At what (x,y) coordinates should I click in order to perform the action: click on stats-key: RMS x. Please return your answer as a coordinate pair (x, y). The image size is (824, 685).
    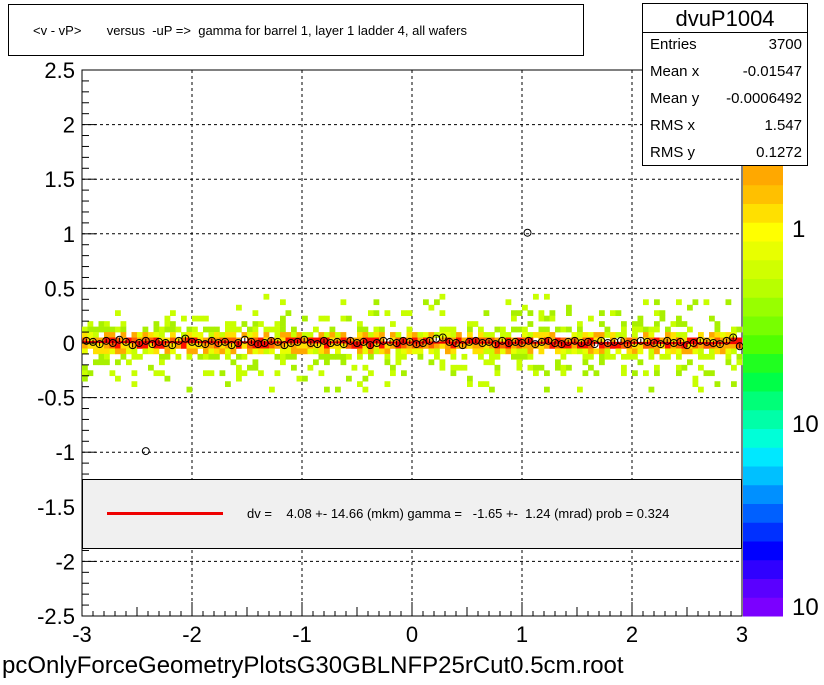
    Looking at the image, I should click on (672, 125).